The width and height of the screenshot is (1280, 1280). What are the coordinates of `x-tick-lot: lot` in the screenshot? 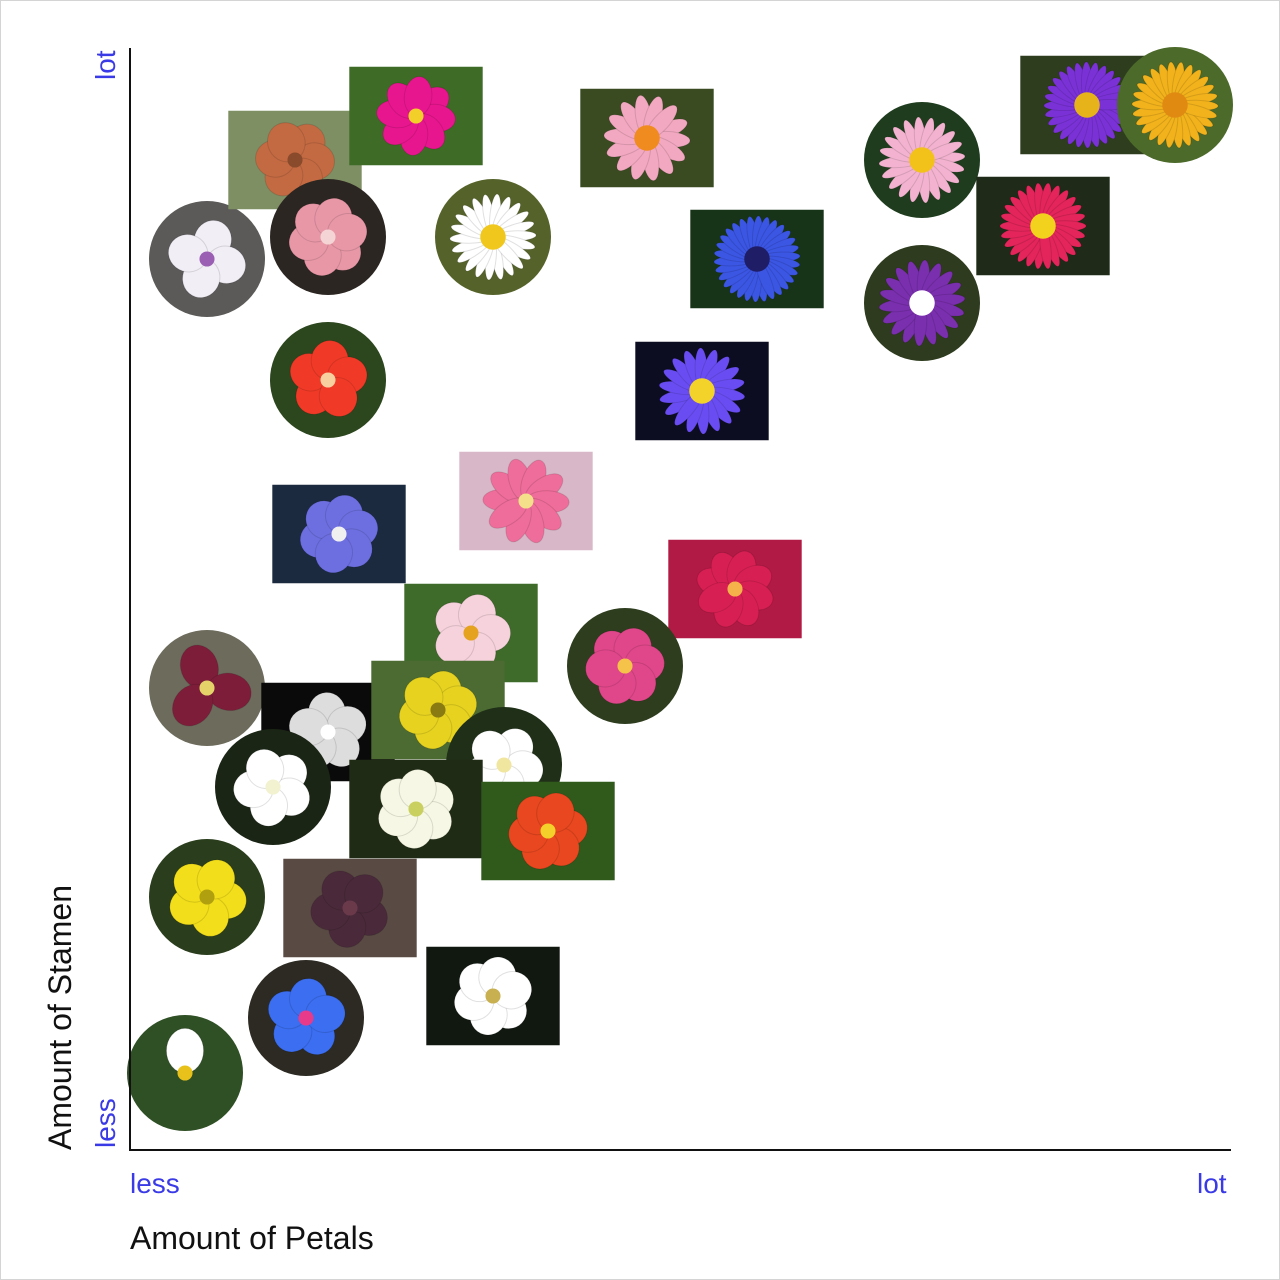 It's located at (1212, 1183).